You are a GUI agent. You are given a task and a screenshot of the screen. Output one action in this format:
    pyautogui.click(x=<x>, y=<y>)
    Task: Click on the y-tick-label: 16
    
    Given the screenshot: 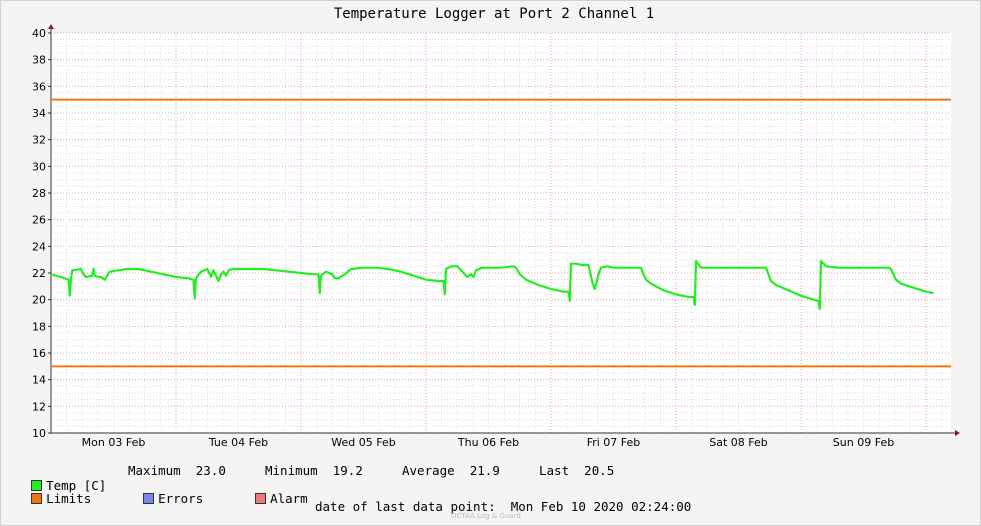 What is the action you would take?
    pyautogui.click(x=39, y=353)
    